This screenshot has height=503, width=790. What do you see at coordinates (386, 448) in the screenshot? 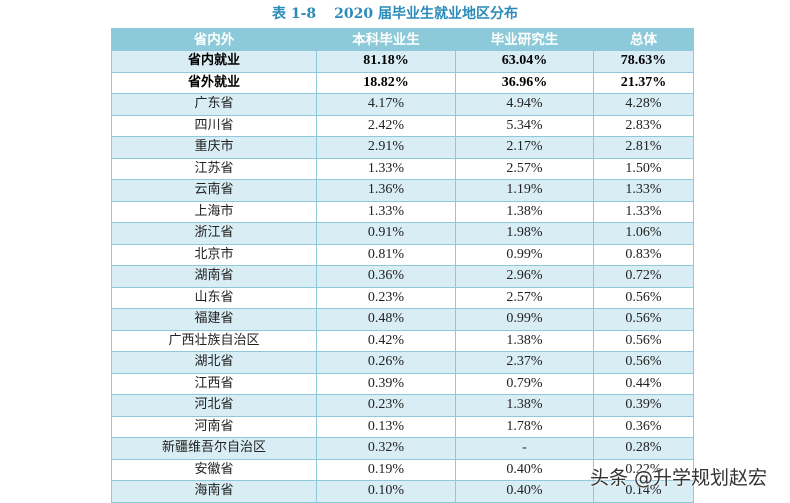
I see `undergrad-cell: 0.32%` at bounding box center [386, 448].